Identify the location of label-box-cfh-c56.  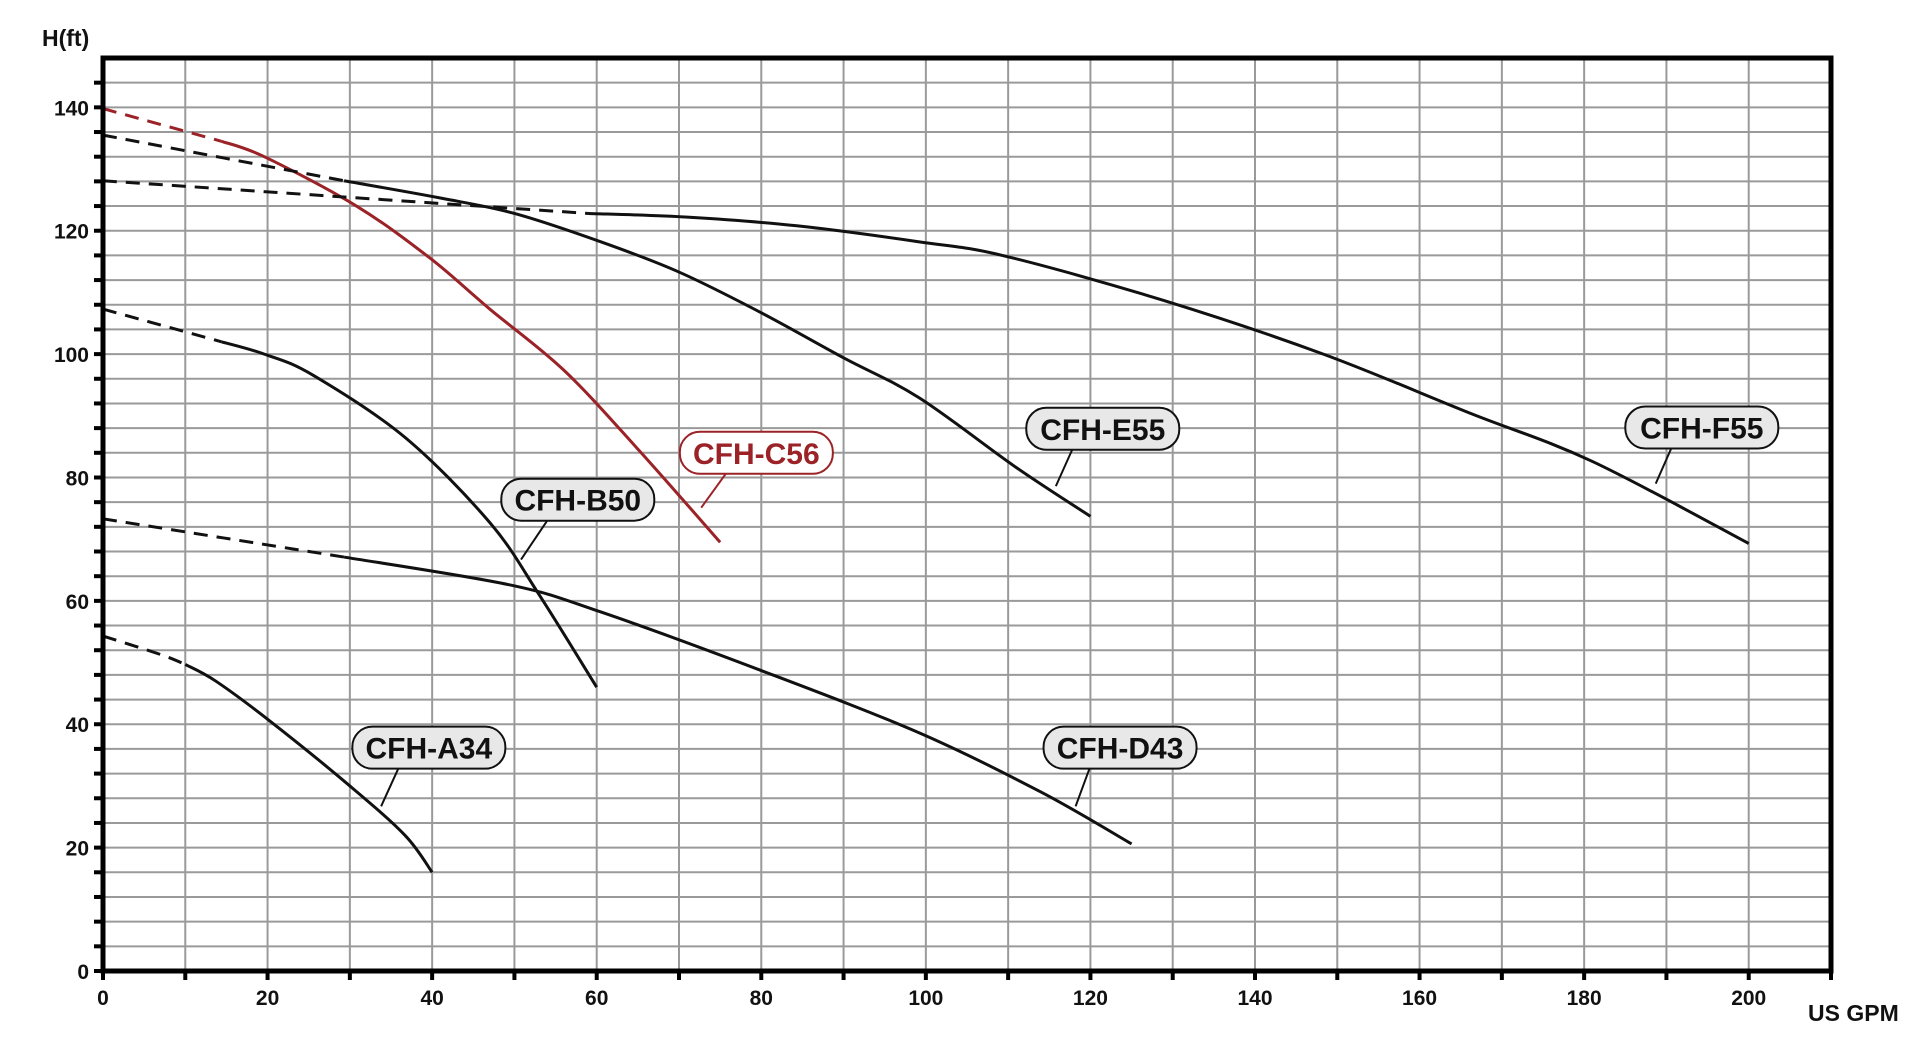
(756, 452).